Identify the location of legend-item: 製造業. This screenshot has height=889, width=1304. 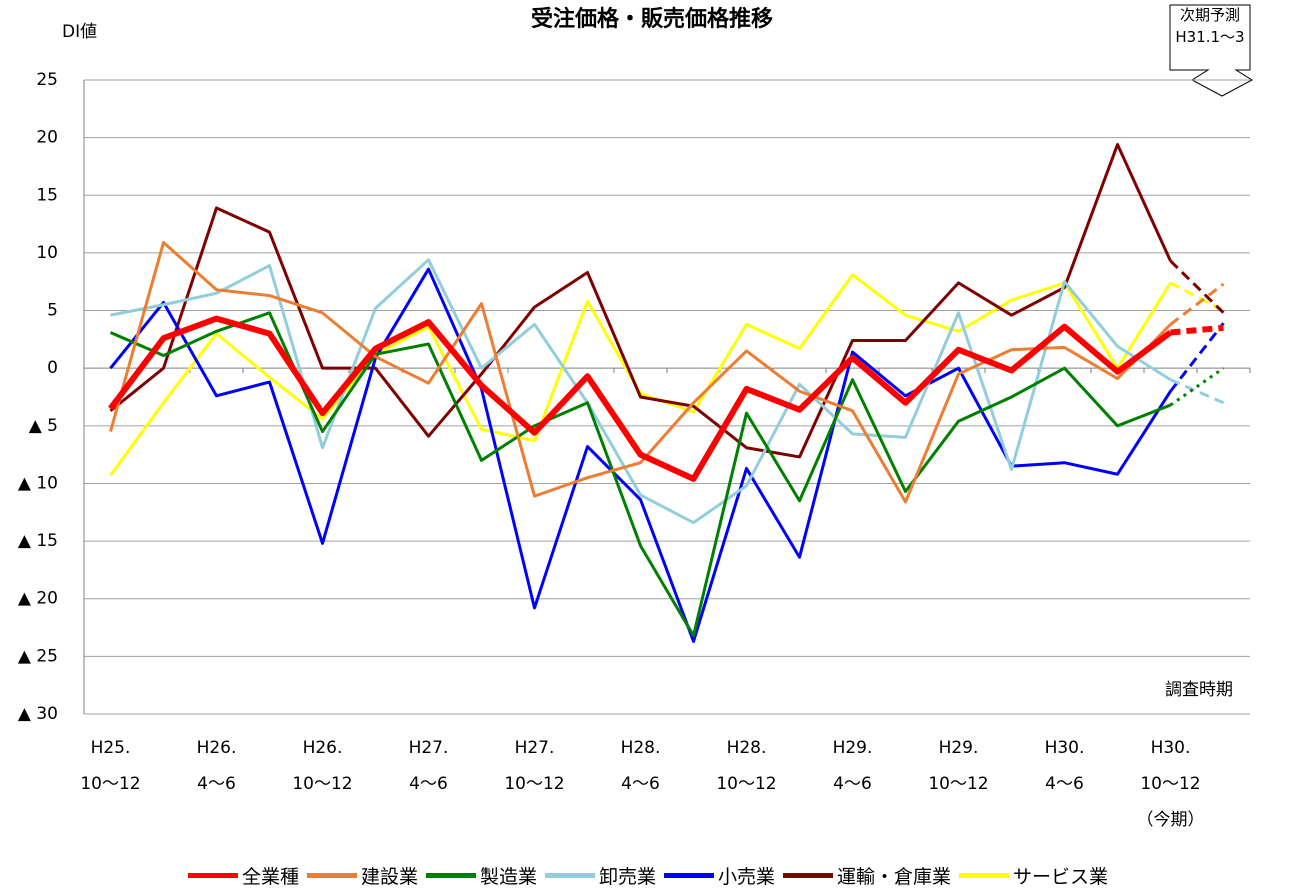
(481, 875).